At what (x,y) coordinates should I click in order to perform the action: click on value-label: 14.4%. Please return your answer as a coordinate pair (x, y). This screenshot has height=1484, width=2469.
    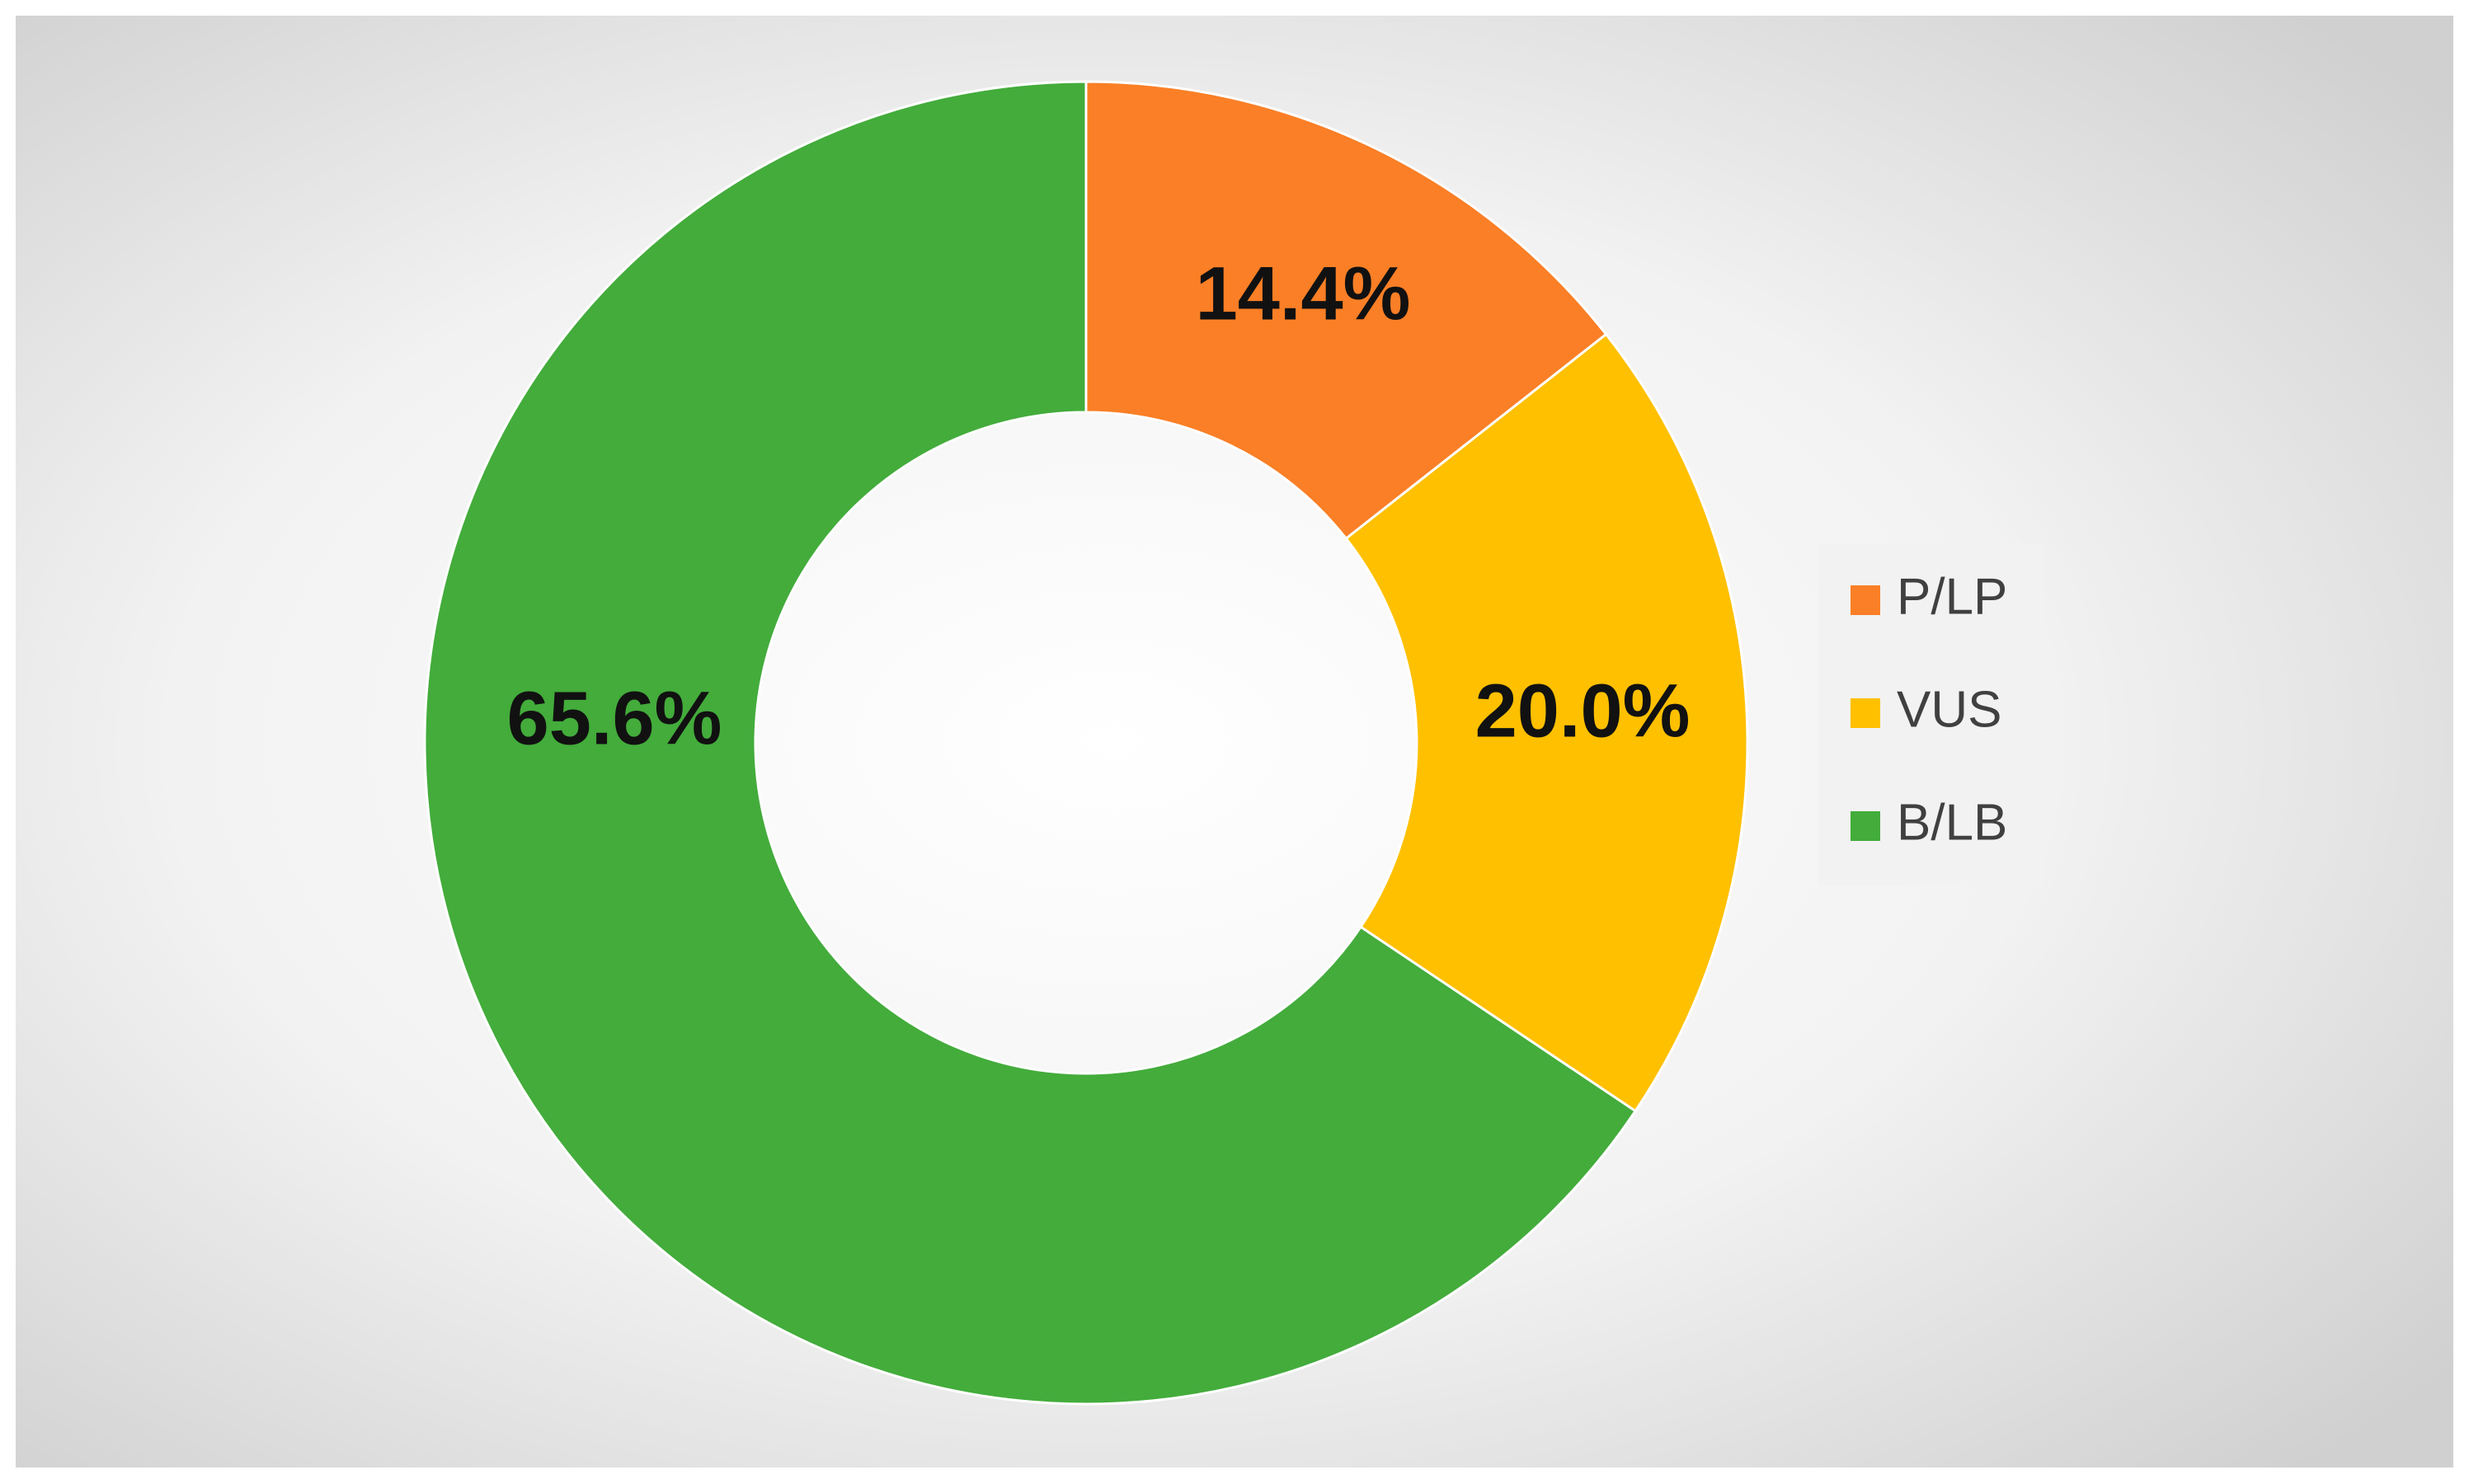
    Looking at the image, I should click on (1303, 293).